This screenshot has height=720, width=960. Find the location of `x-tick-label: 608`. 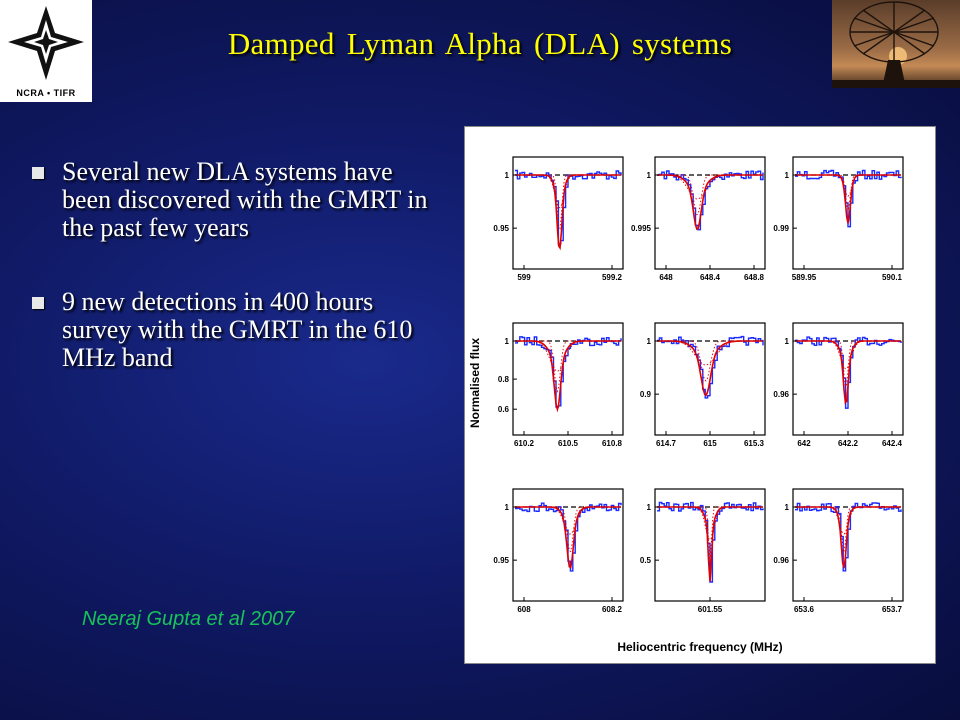

x-tick-label: 608 is located at coordinates (524, 609).